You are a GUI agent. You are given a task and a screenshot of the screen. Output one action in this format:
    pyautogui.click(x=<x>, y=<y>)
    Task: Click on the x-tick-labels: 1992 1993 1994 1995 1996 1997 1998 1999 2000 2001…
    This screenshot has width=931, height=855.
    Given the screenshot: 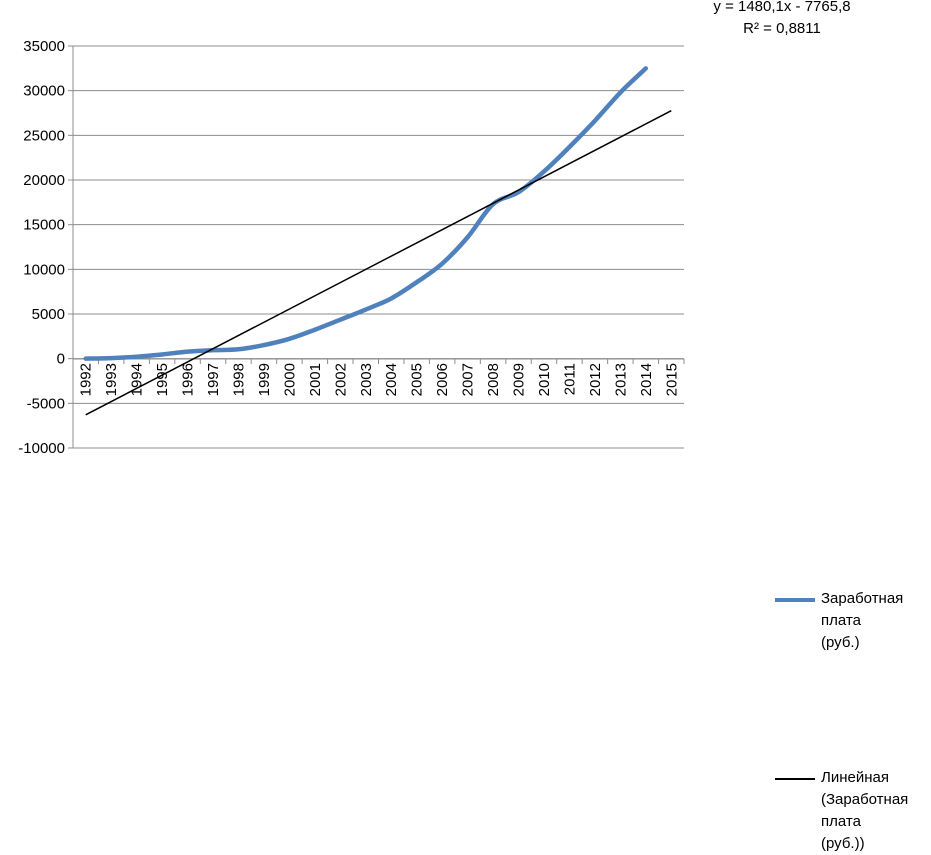 What is the action you would take?
    pyautogui.click(x=379, y=379)
    